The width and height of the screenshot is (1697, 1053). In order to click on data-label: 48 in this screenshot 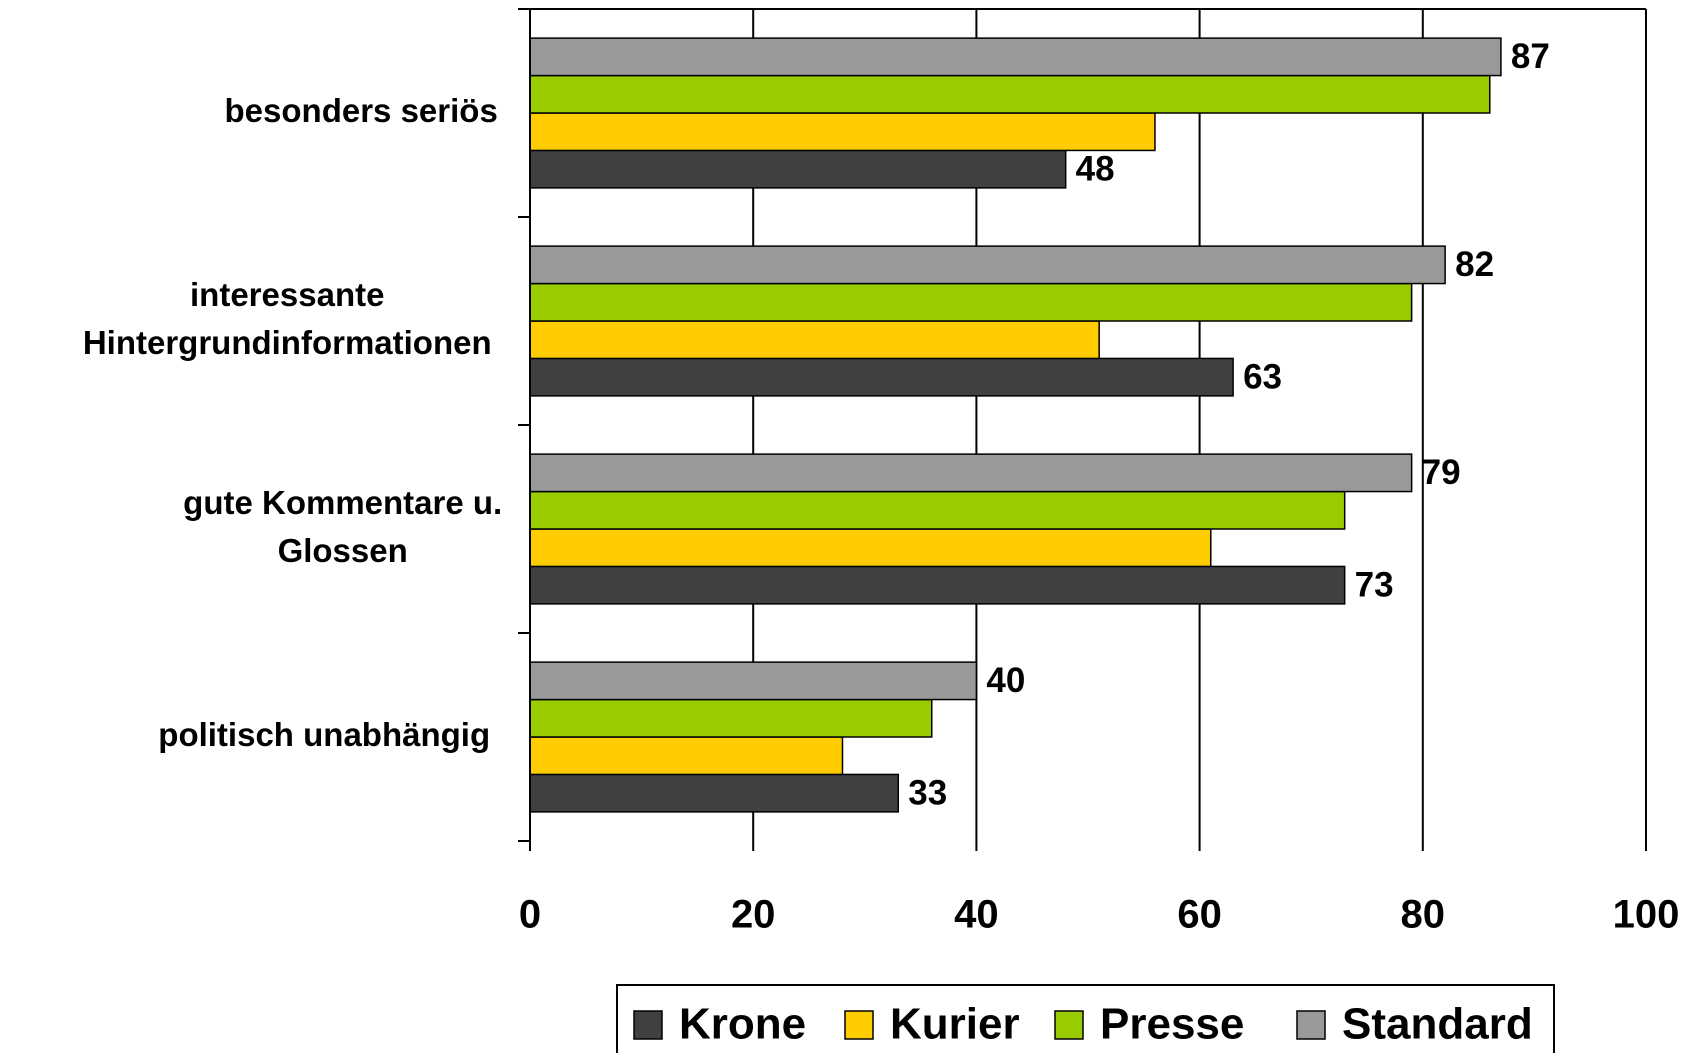, I will do `click(1095, 168)`.